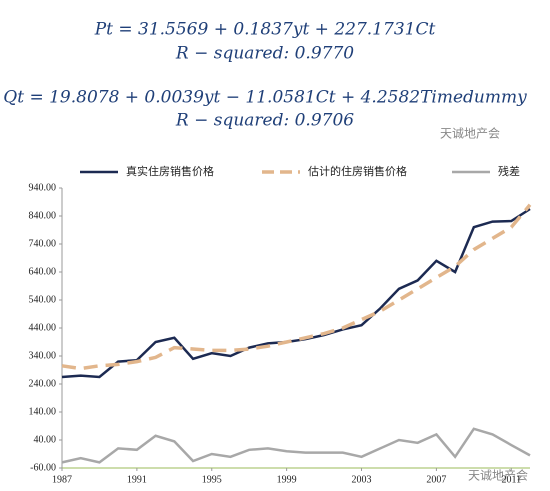 This screenshot has width=550, height=491. What do you see at coordinates (43, 411) in the screenshot?
I see `y-tick-label: 140.00` at bounding box center [43, 411].